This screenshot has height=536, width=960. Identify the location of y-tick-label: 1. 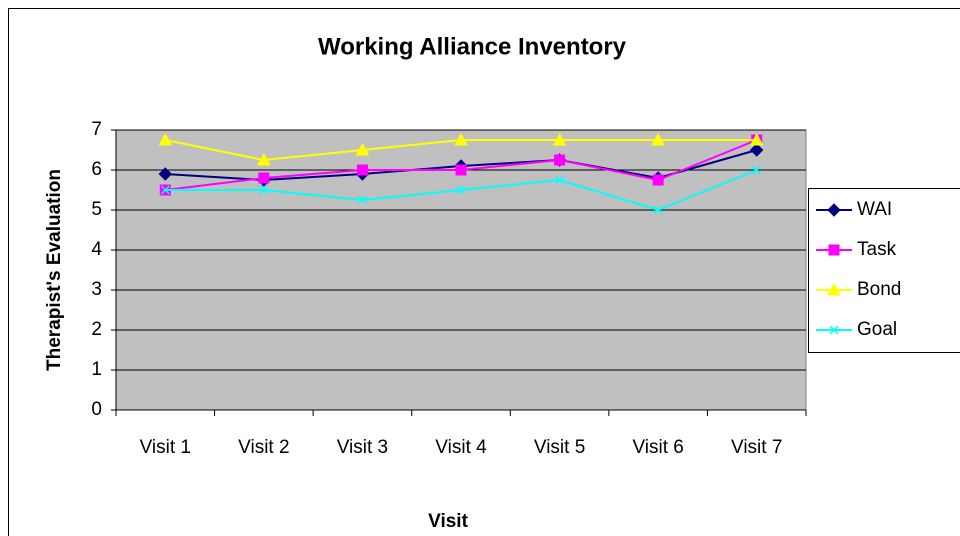
(96, 369).